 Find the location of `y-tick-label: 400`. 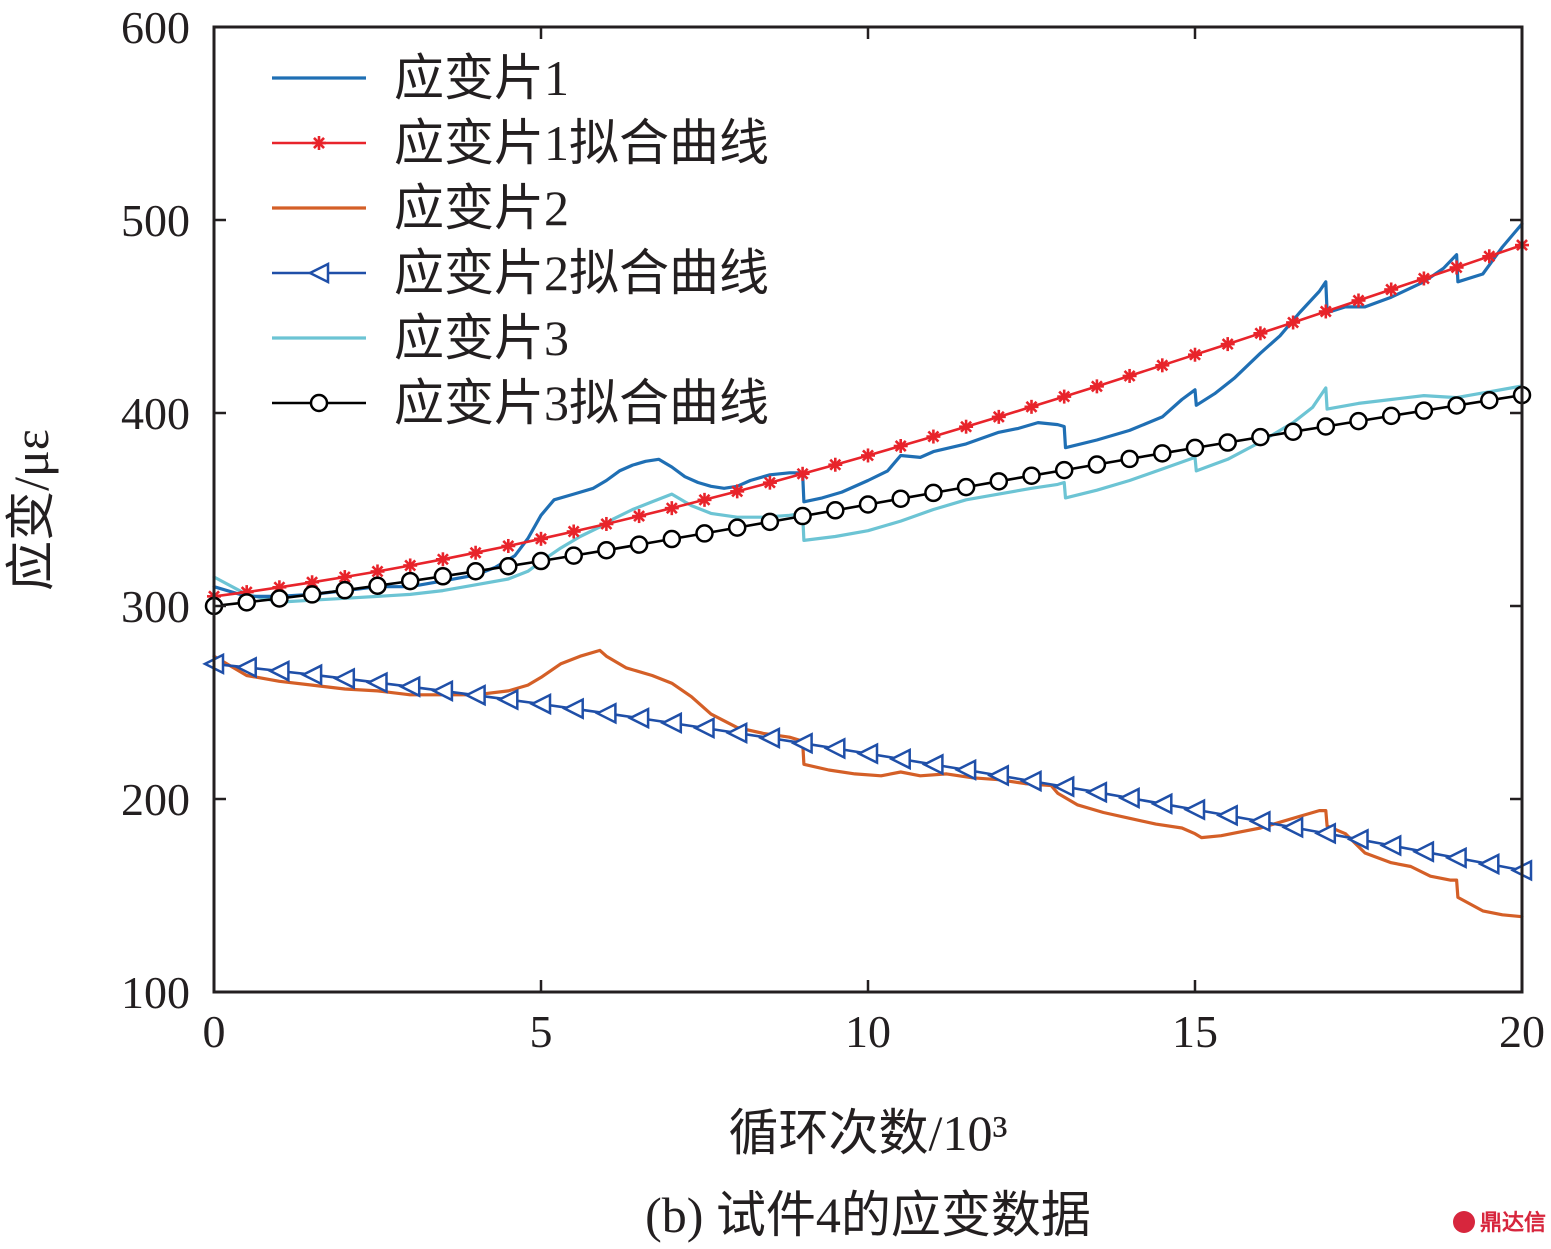

y-tick-label: 400 is located at coordinates (155, 413).